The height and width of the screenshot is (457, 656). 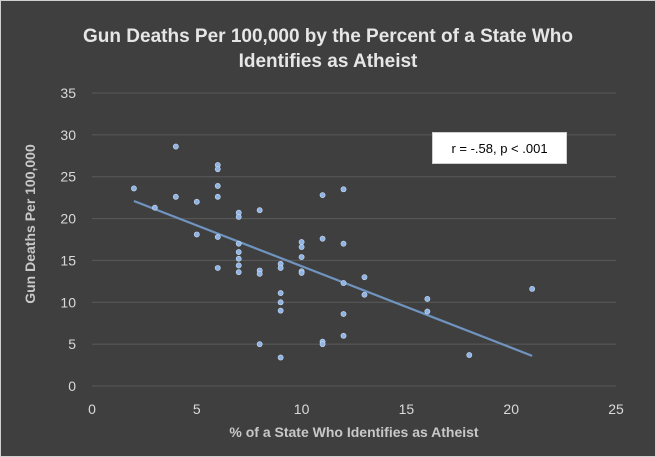 What do you see at coordinates (616, 409) in the screenshot?
I see `x-tick-label: 25` at bounding box center [616, 409].